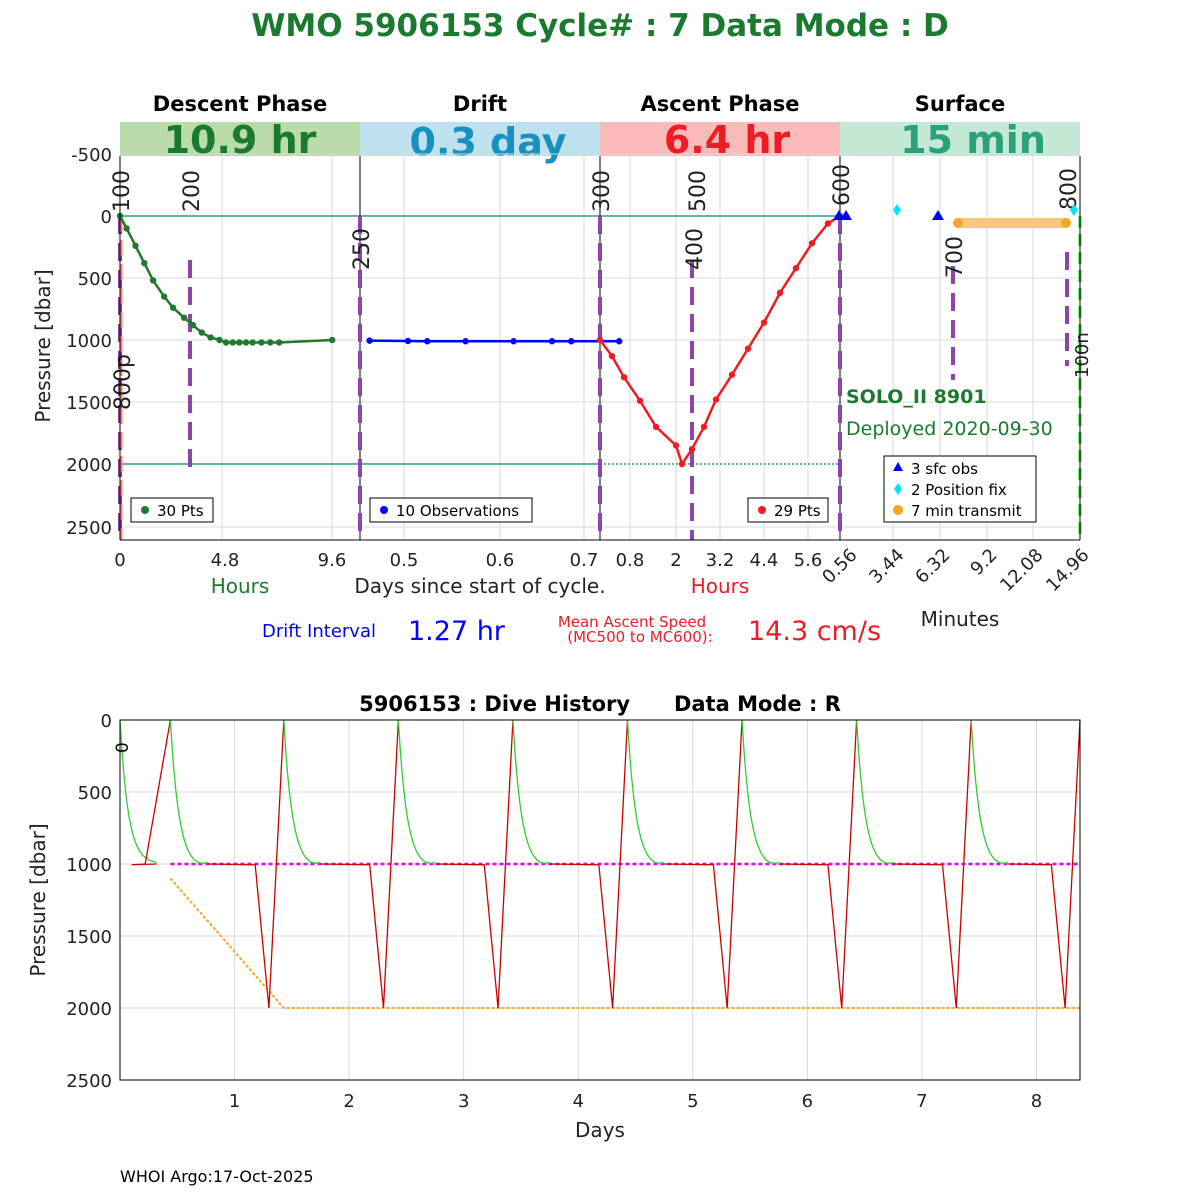 Image resolution: width=1200 pixels, height=1200 pixels. I want to click on cycle-start-label: 0, so click(123, 747).